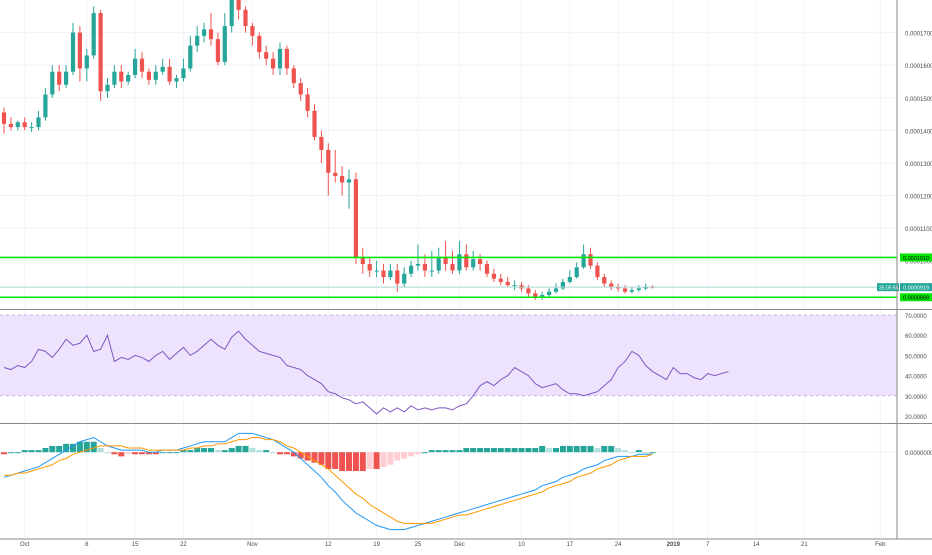 This screenshot has width=932, height=555. I want to click on price-tick-label: 0.0001300, so click(918, 165).